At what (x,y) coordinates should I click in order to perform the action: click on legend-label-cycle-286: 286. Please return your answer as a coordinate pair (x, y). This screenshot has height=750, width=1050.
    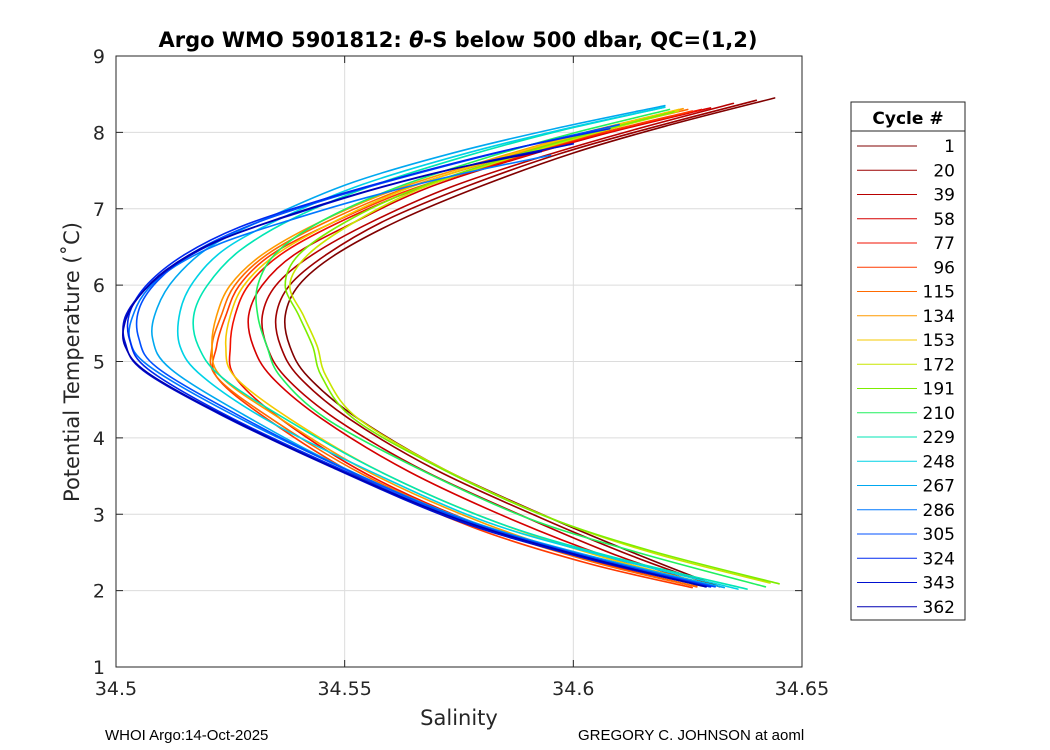
    Looking at the image, I should click on (939, 511).